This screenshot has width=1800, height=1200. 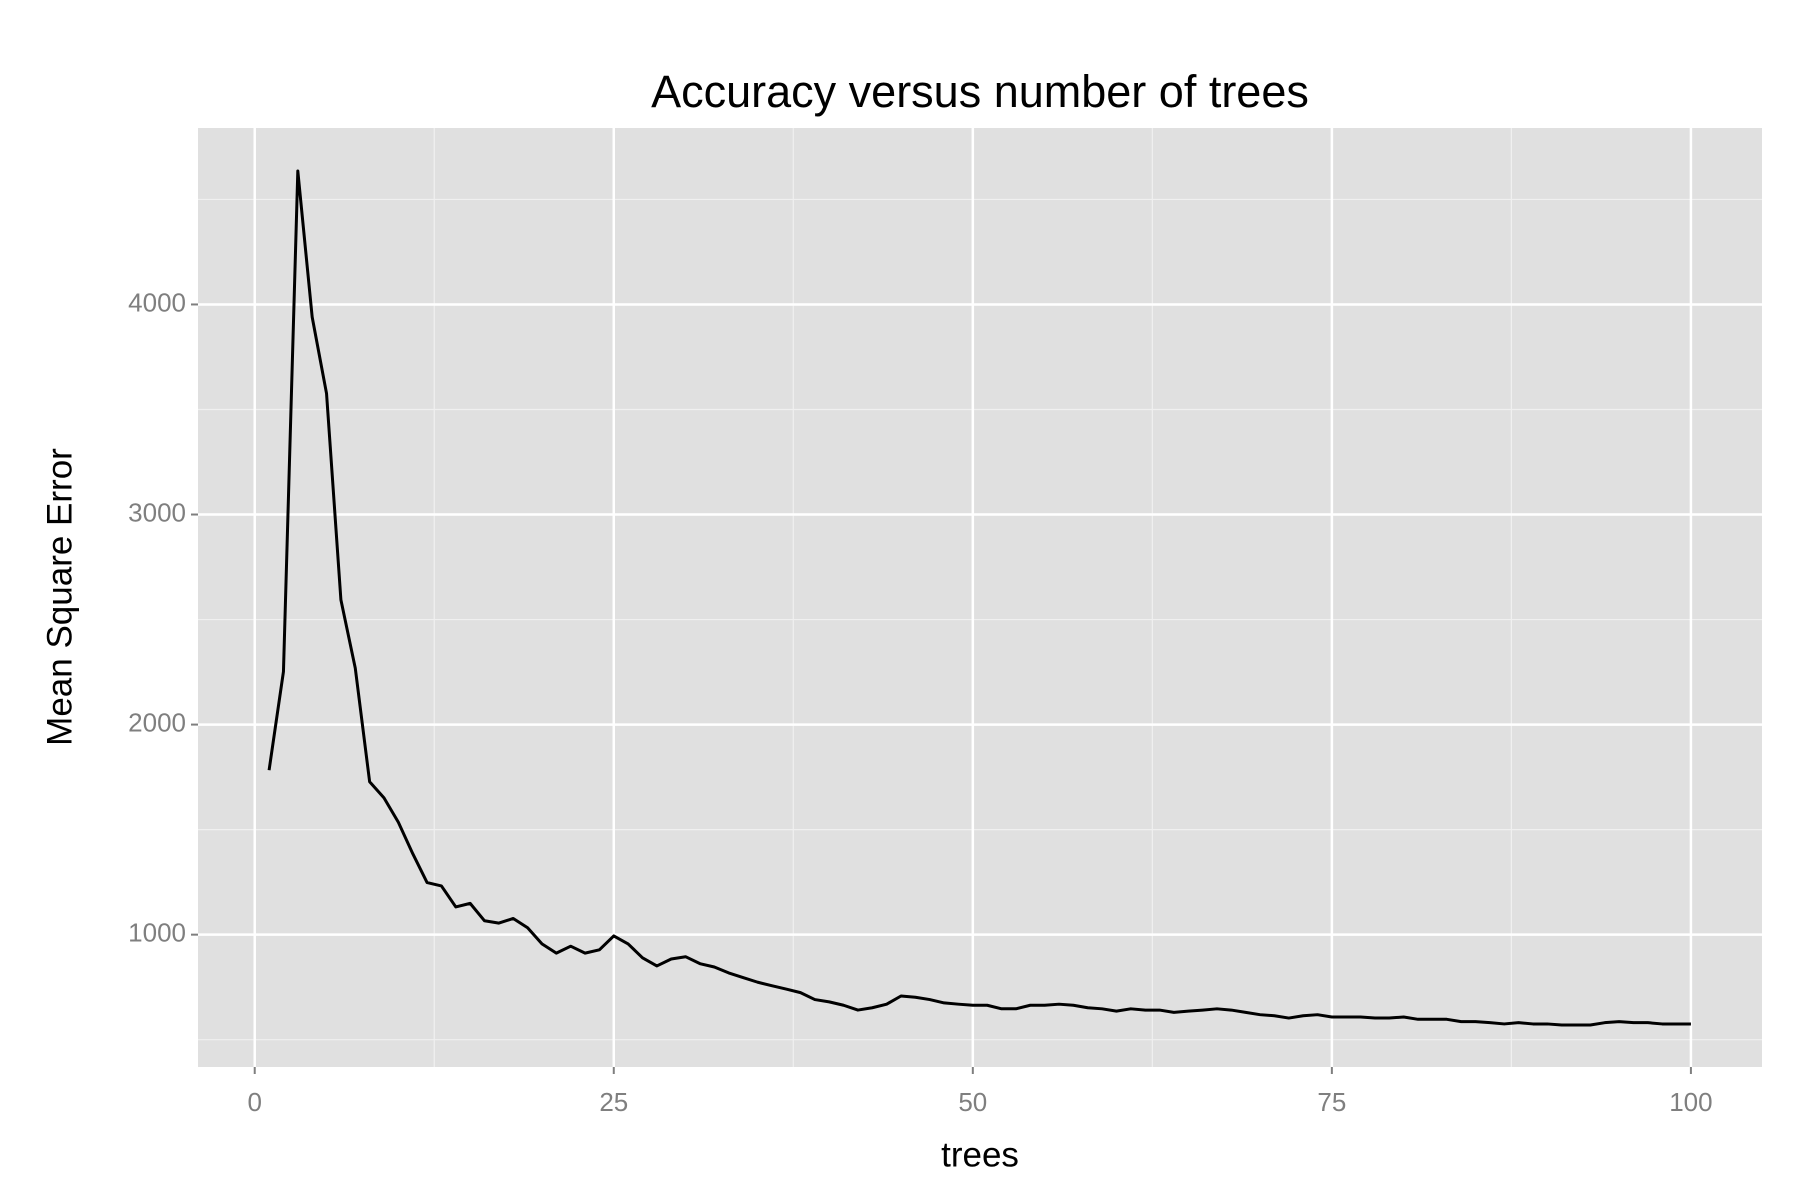 What do you see at coordinates (59, 597) in the screenshot?
I see `y-axis-title: Mean Square Error` at bounding box center [59, 597].